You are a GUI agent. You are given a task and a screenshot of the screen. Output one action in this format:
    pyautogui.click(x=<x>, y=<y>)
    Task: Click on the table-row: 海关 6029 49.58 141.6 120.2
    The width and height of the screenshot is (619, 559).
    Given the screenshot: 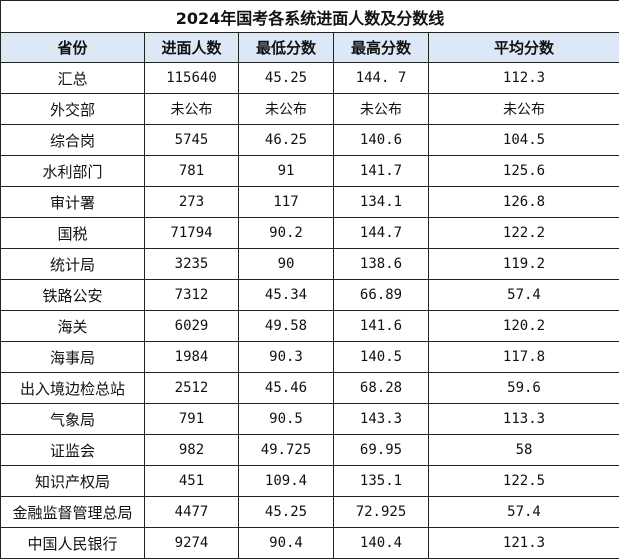 What is the action you would take?
    pyautogui.click(x=309, y=326)
    